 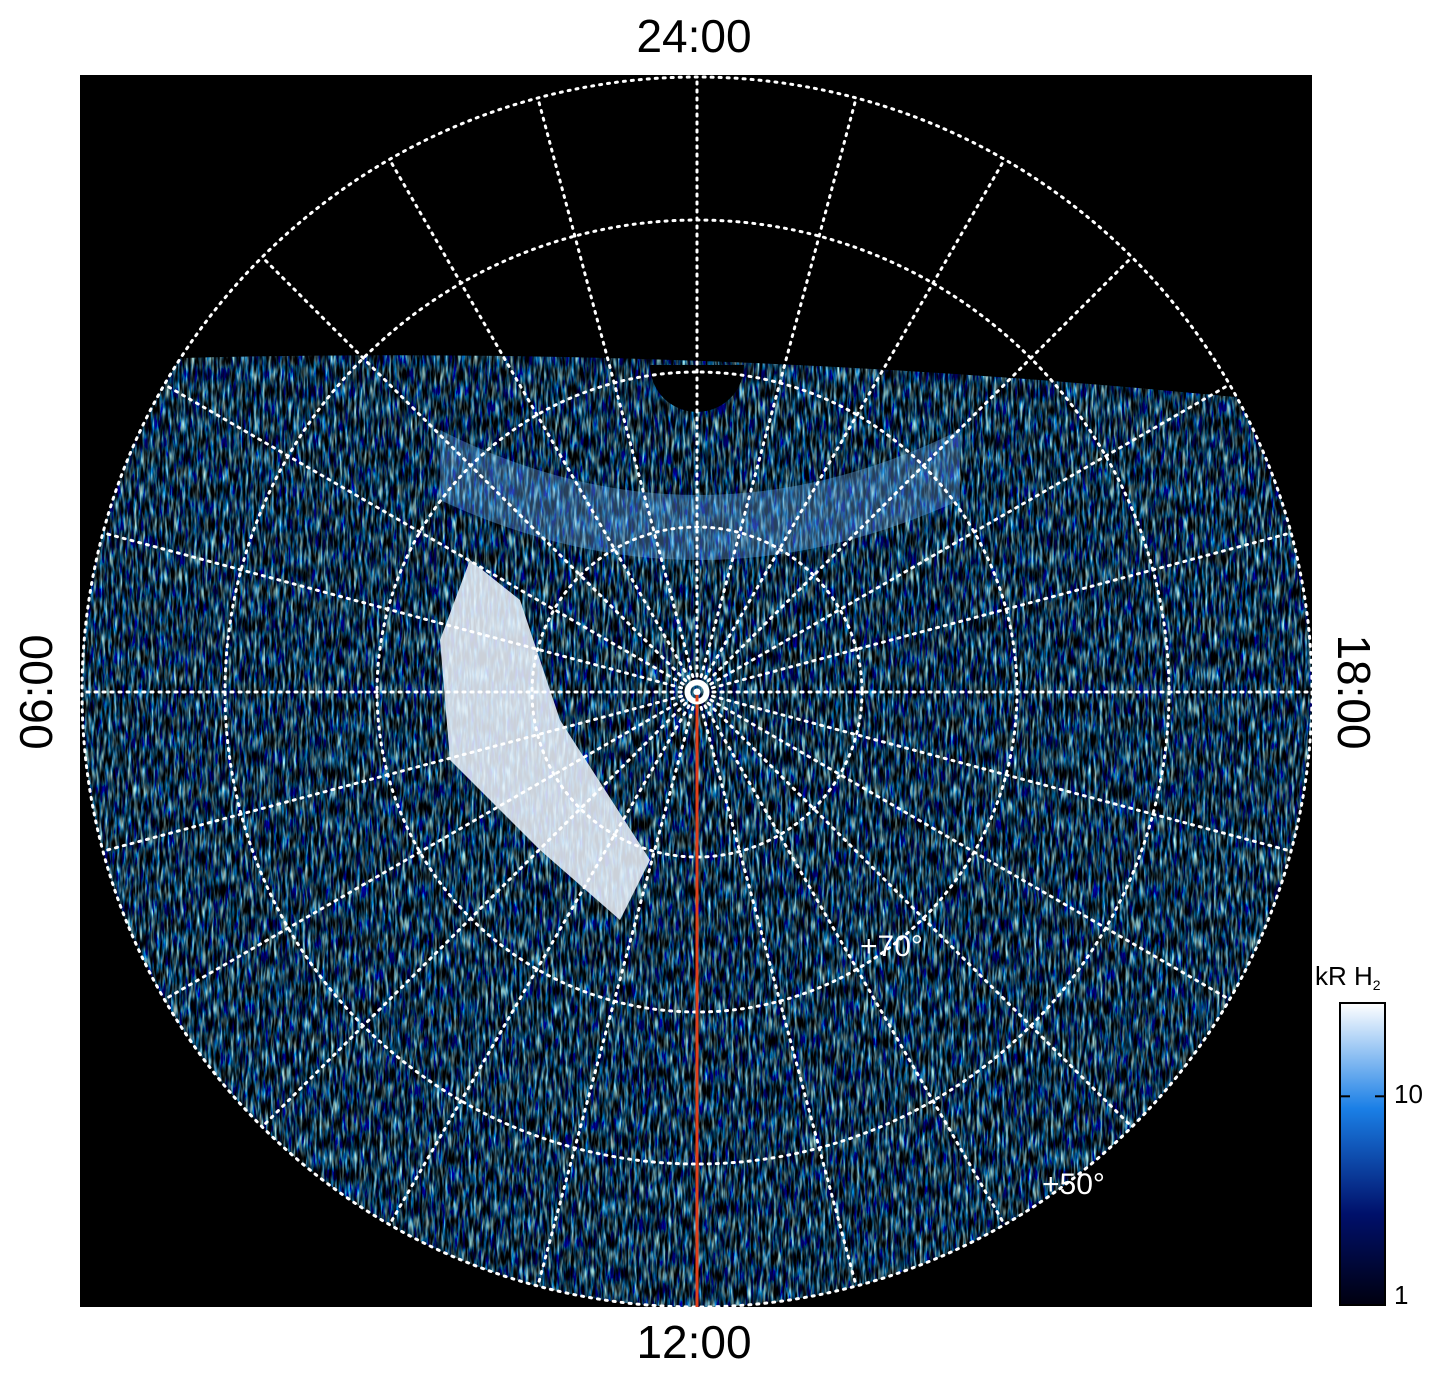 What do you see at coordinates (1073, 1184) in the screenshot?
I see `latitude-label: +50°` at bounding box center [1073, 1184].